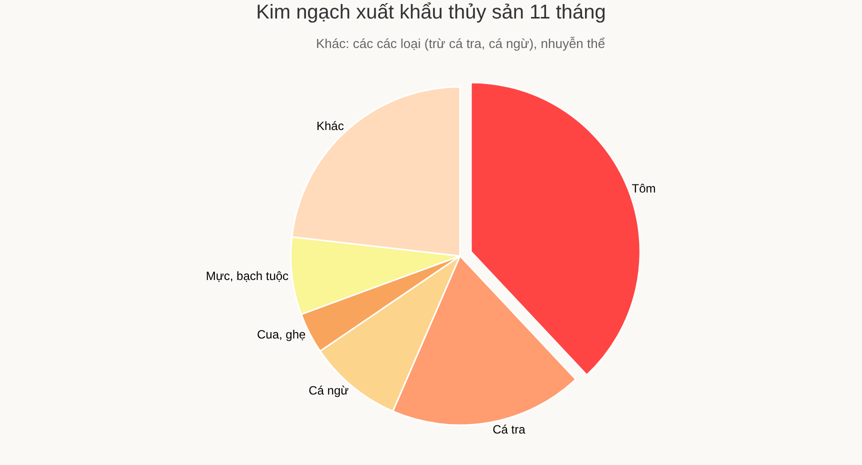  What do you see at coordinates (431, 13) in the screenshot?
I see `chart-title: Kim ngạch xuất khẩu thủy sản 11 tháng` at bounding box center [431, 13].